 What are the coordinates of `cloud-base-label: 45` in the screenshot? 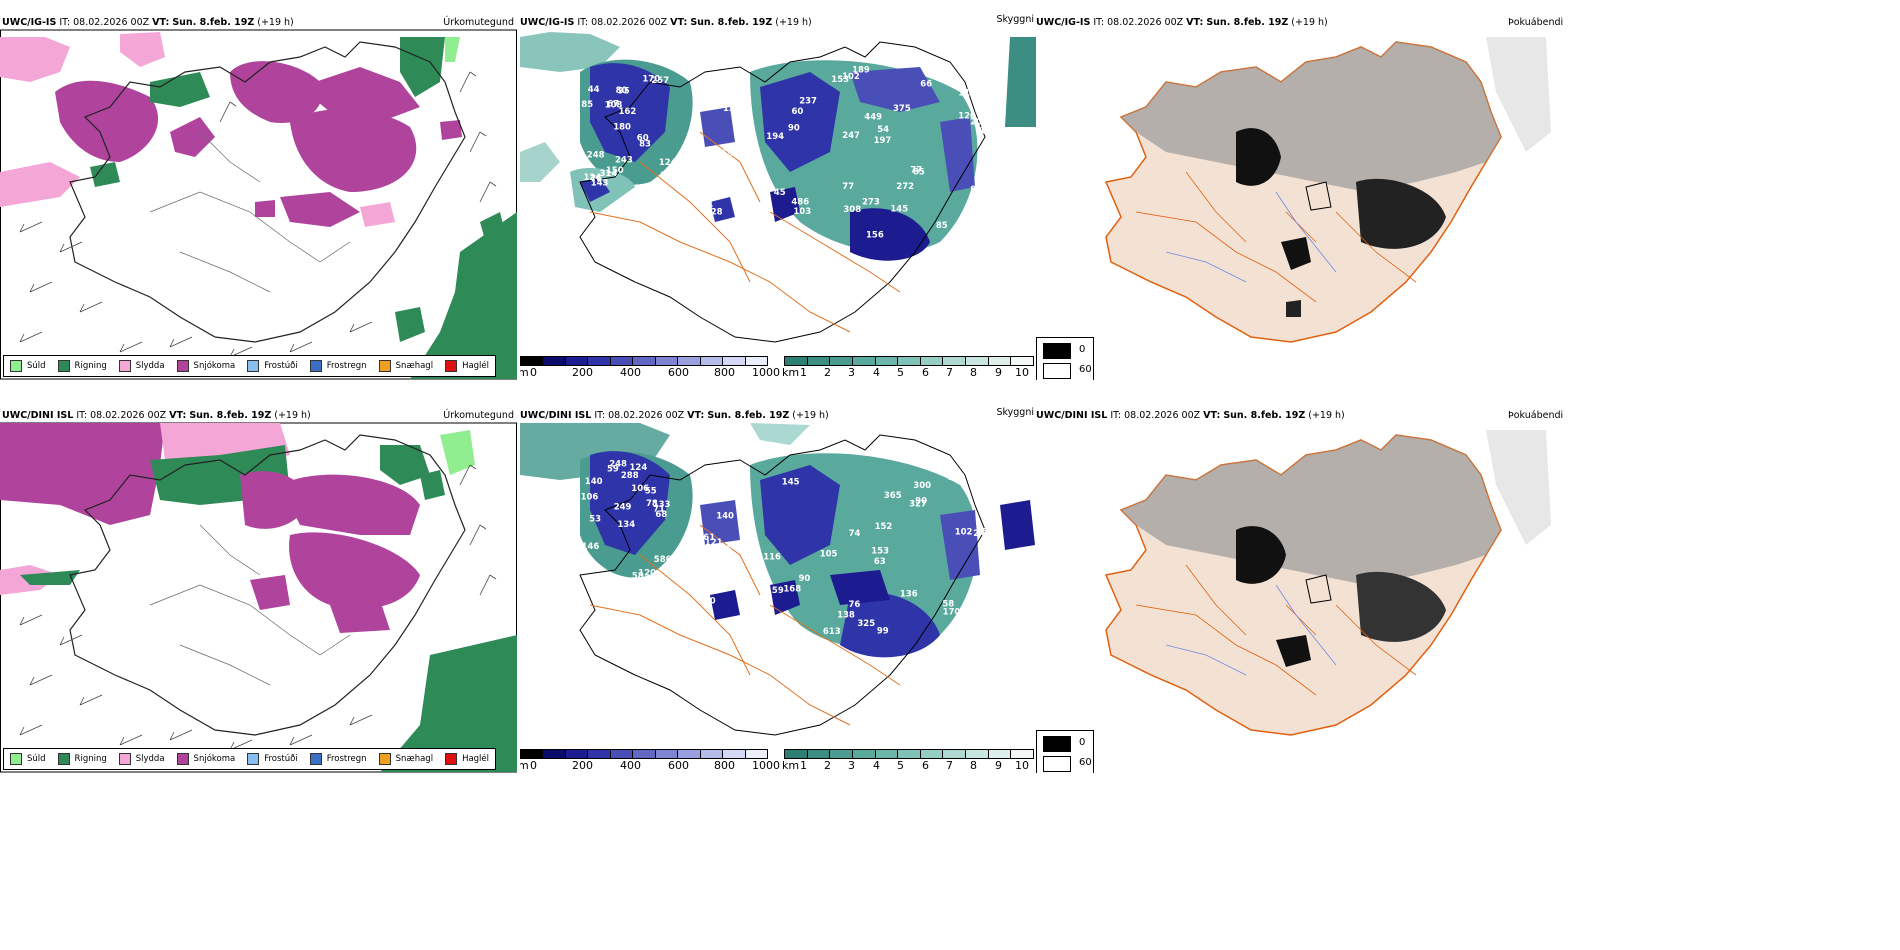 It's located at (982, 532).